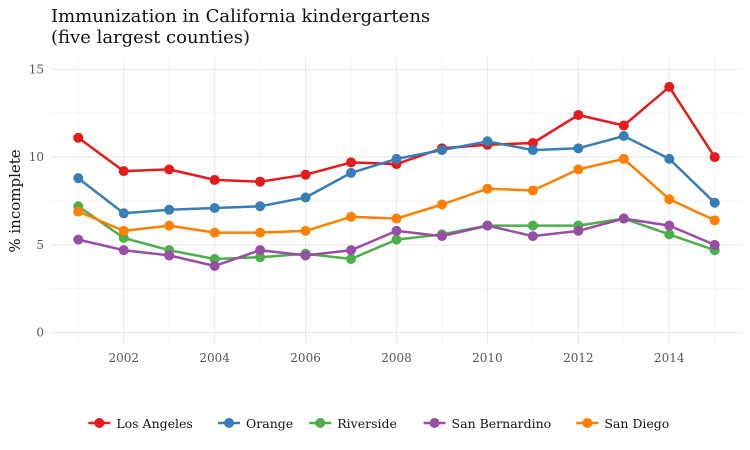 The height and width of the screenshot is (450, 750). What do you see at coordinates (36, 200) in the screenshot?
I see `y-axis-ticks: 0 5 10 15` at bounding box center [36, 200].